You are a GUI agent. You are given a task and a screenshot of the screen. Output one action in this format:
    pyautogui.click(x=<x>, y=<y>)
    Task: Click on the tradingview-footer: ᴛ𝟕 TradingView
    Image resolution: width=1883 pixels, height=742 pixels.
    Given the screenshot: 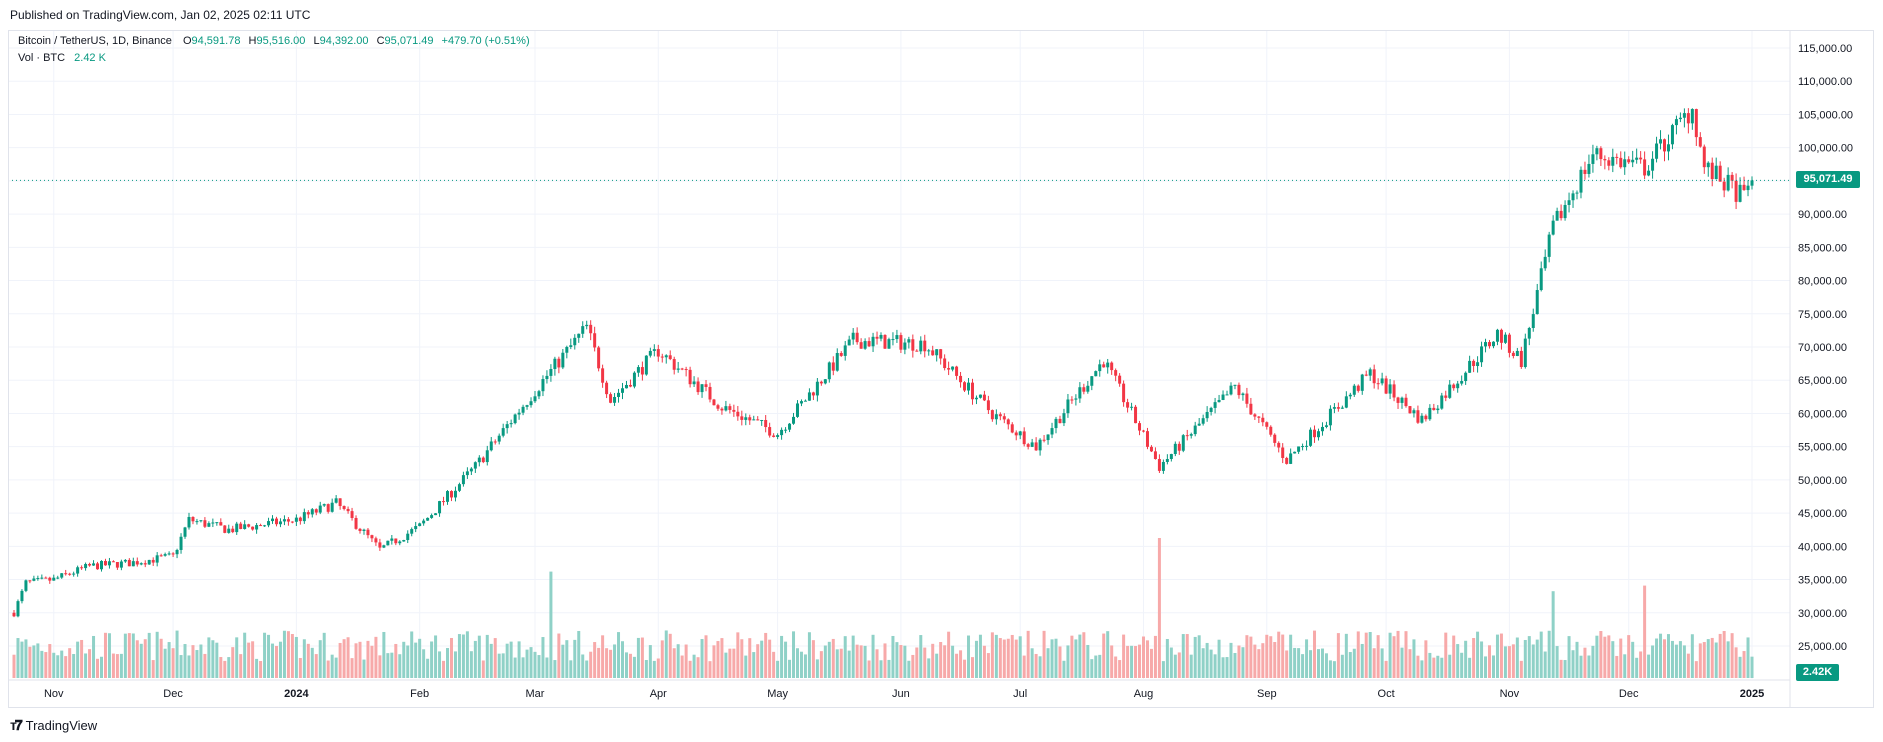 What is the action you would take?
    pyautogui.click(x=53, y=725)
    